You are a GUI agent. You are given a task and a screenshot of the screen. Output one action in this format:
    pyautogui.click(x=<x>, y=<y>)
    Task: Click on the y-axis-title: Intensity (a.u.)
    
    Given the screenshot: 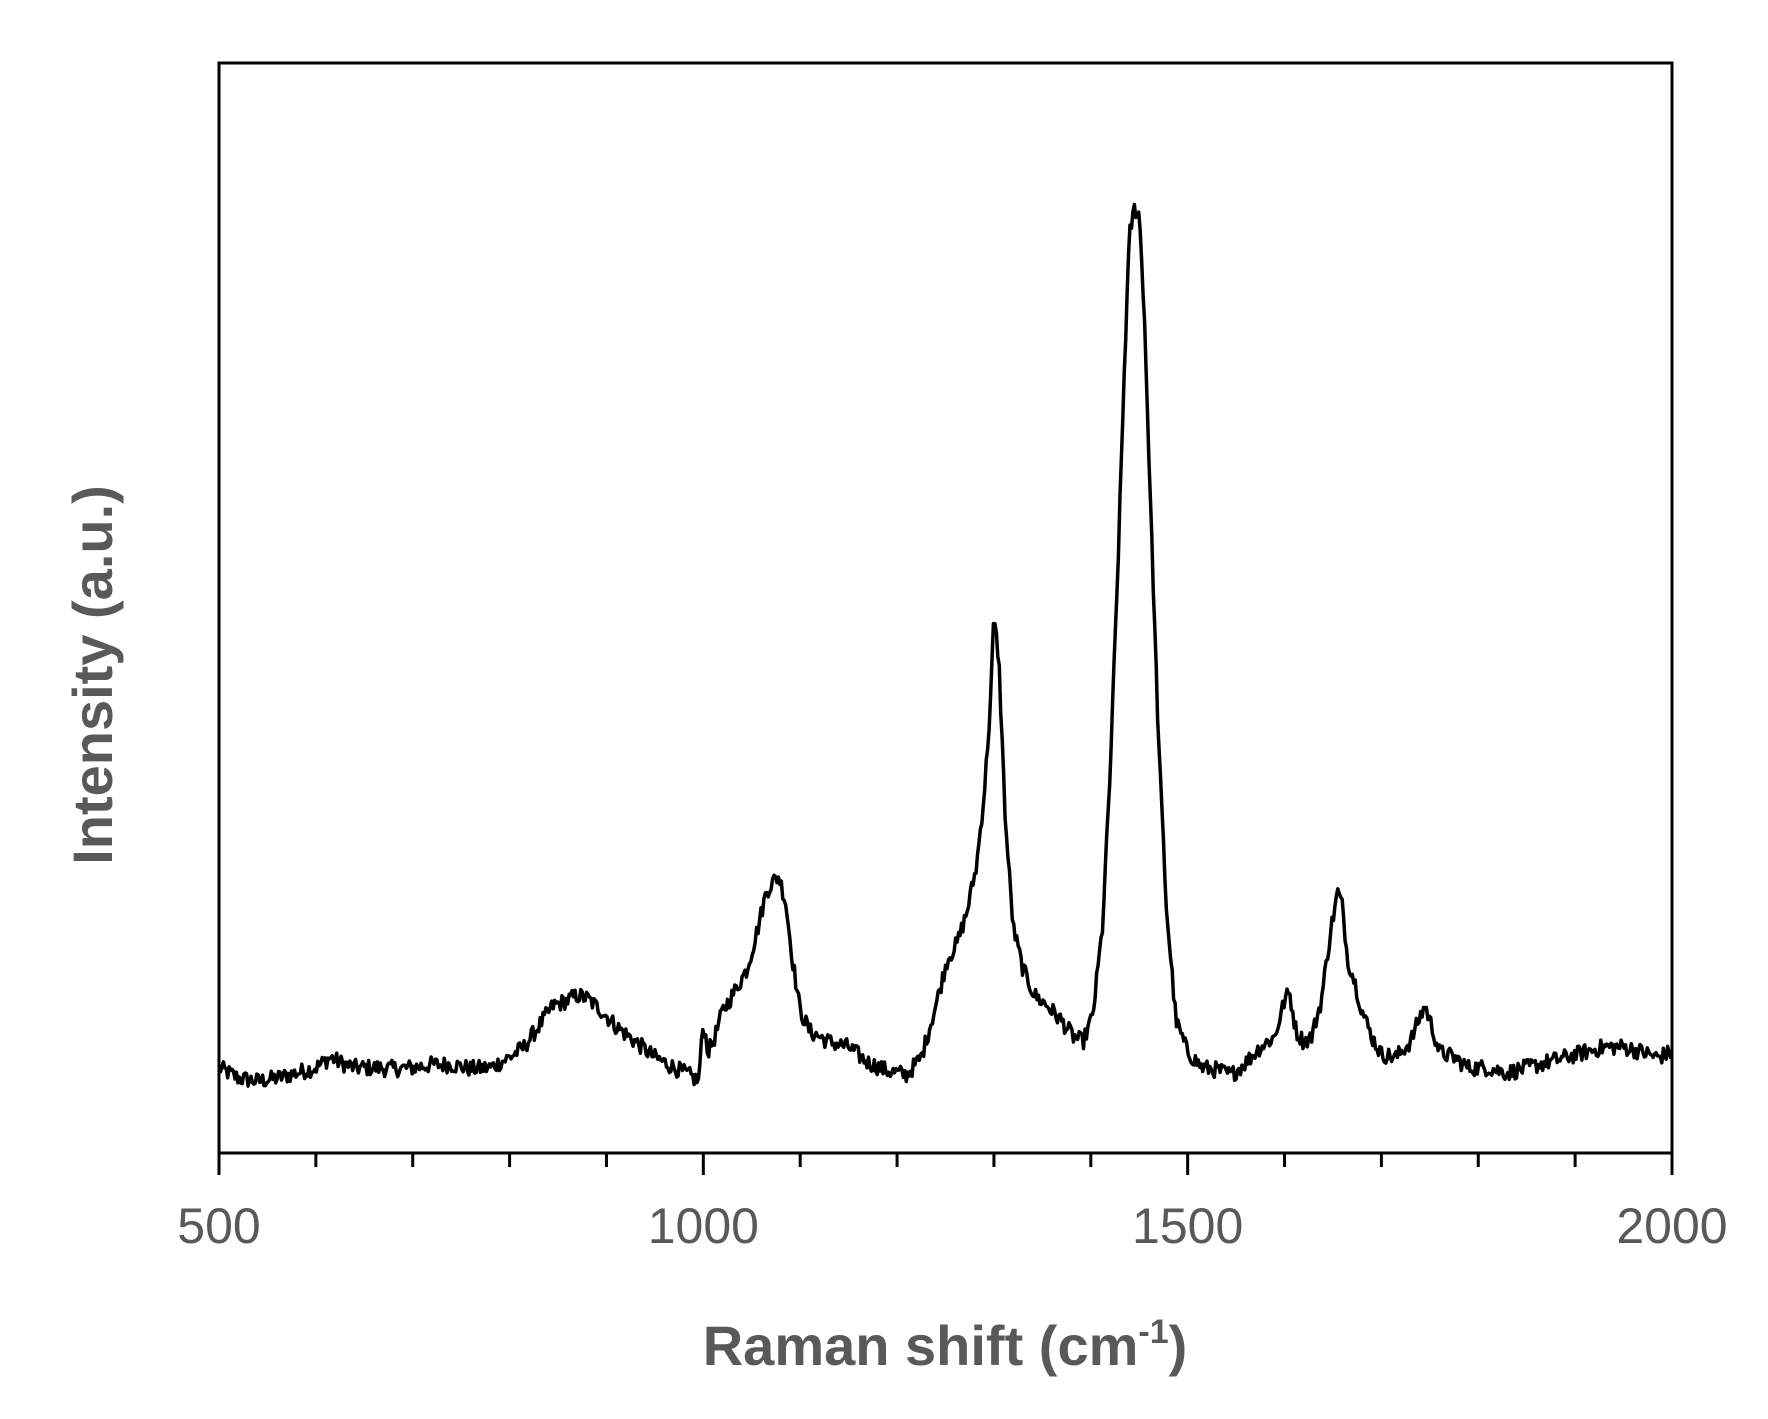 What is the action you would take?
    pyautogui.click(x=92, y=675)
    